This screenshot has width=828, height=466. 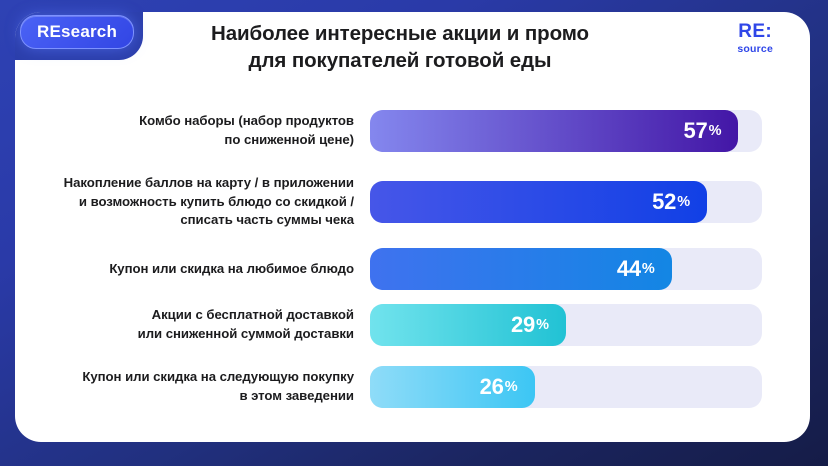 What do you see at coordinates (246, 121) in the screenshot?
I see `bar-category-label-line: Комбо наборы (набор продуктов` at bounding box center [246, 121].